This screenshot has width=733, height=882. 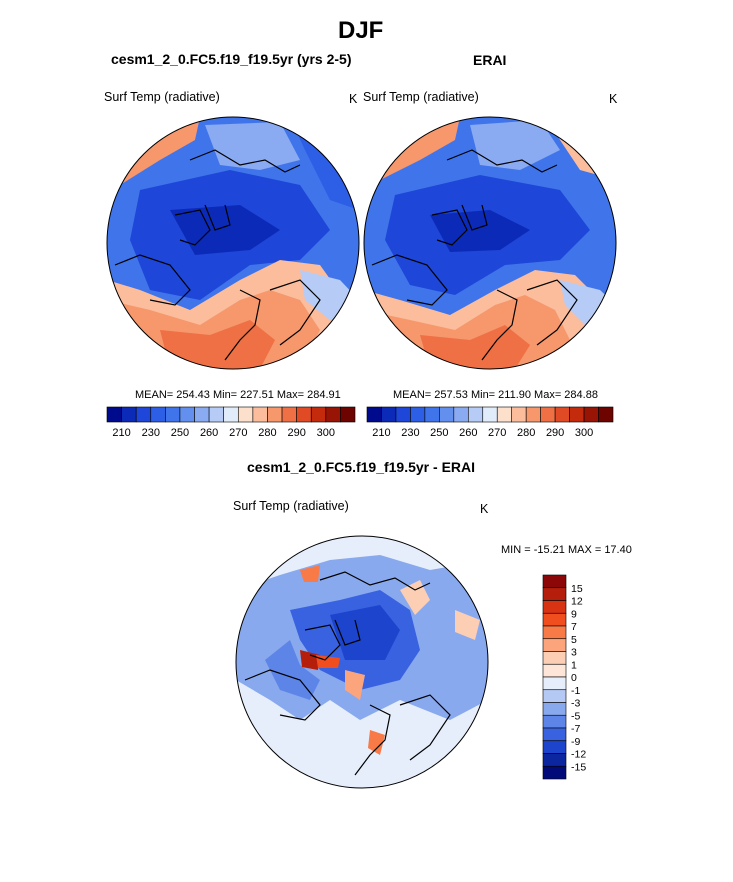 What do you see at coordinates (410, 433) in the screenshot?
I see `right-colorbar-tick: 230` at bounding box center [410, 433].